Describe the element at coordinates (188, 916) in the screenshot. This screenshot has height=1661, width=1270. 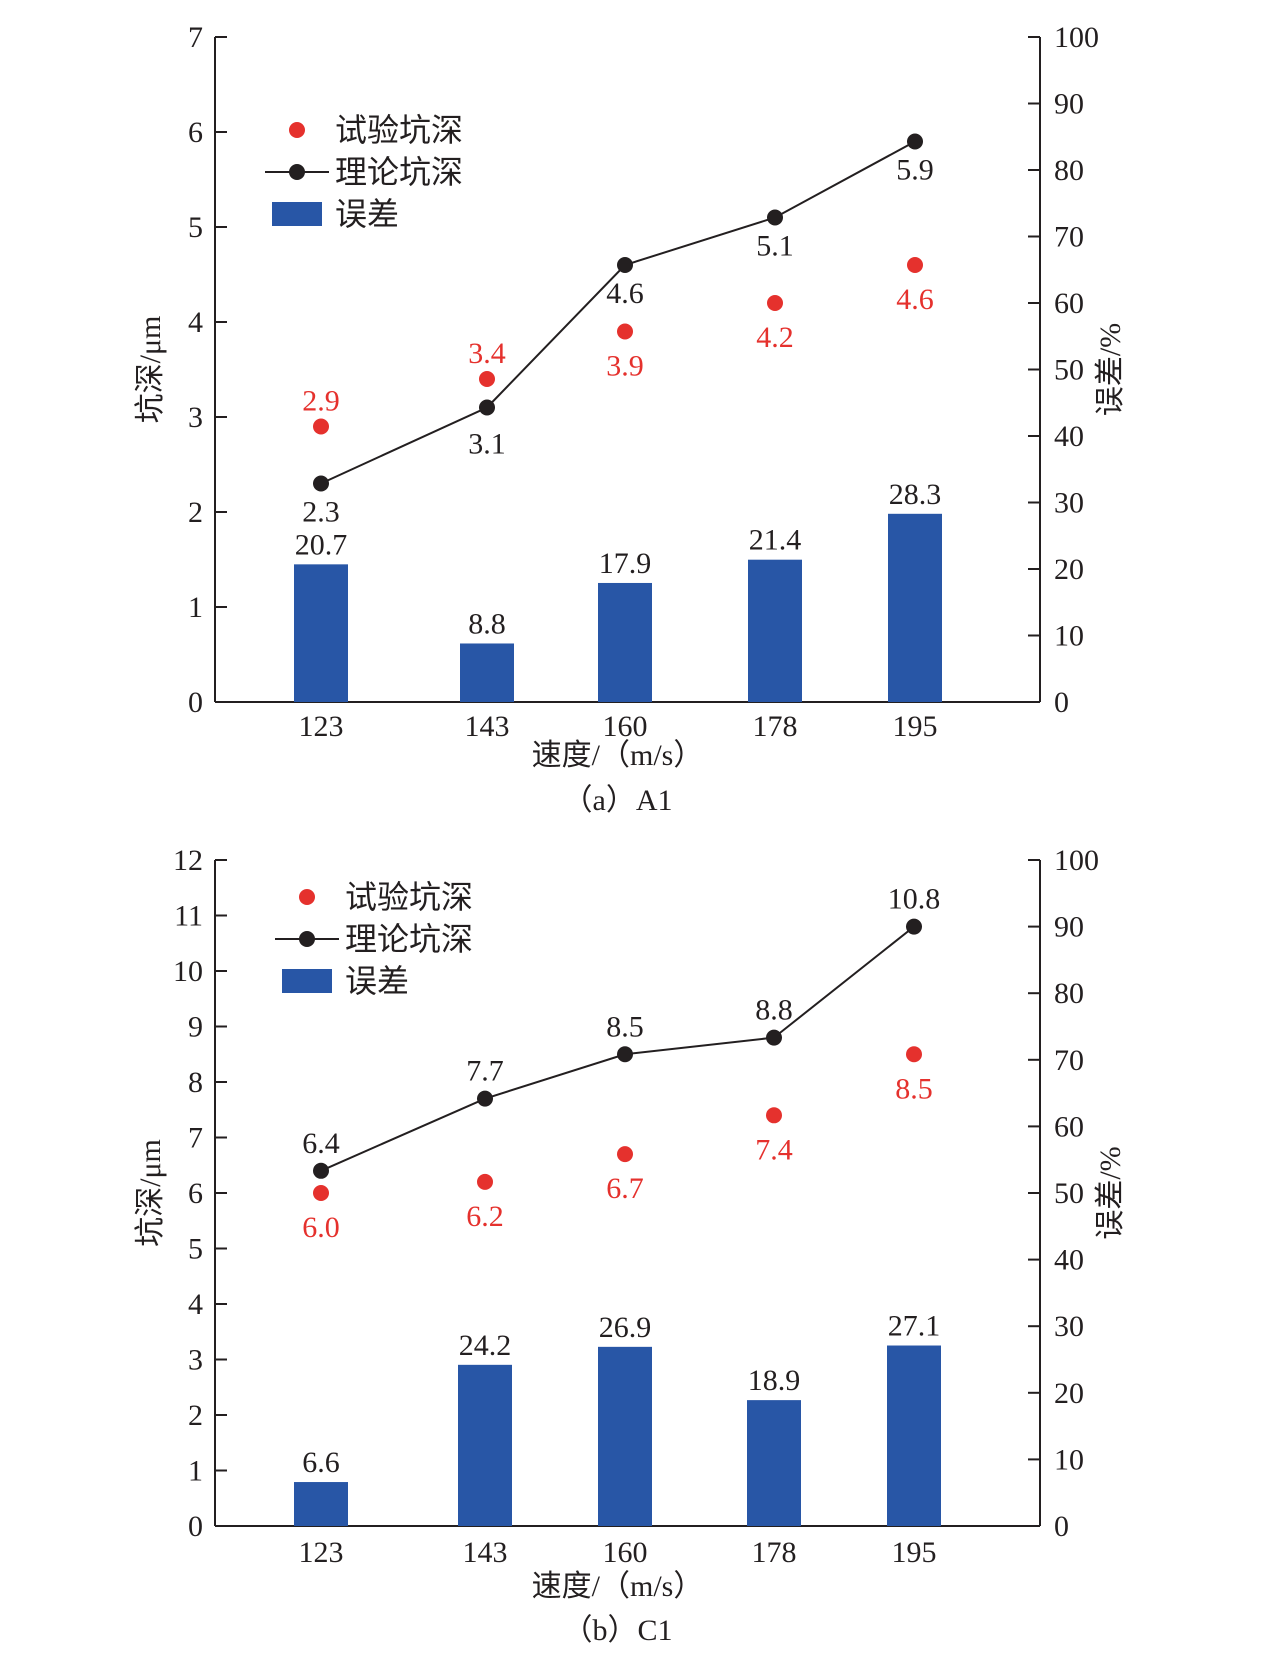
I see `left-y-tick-label: 11` at that location.